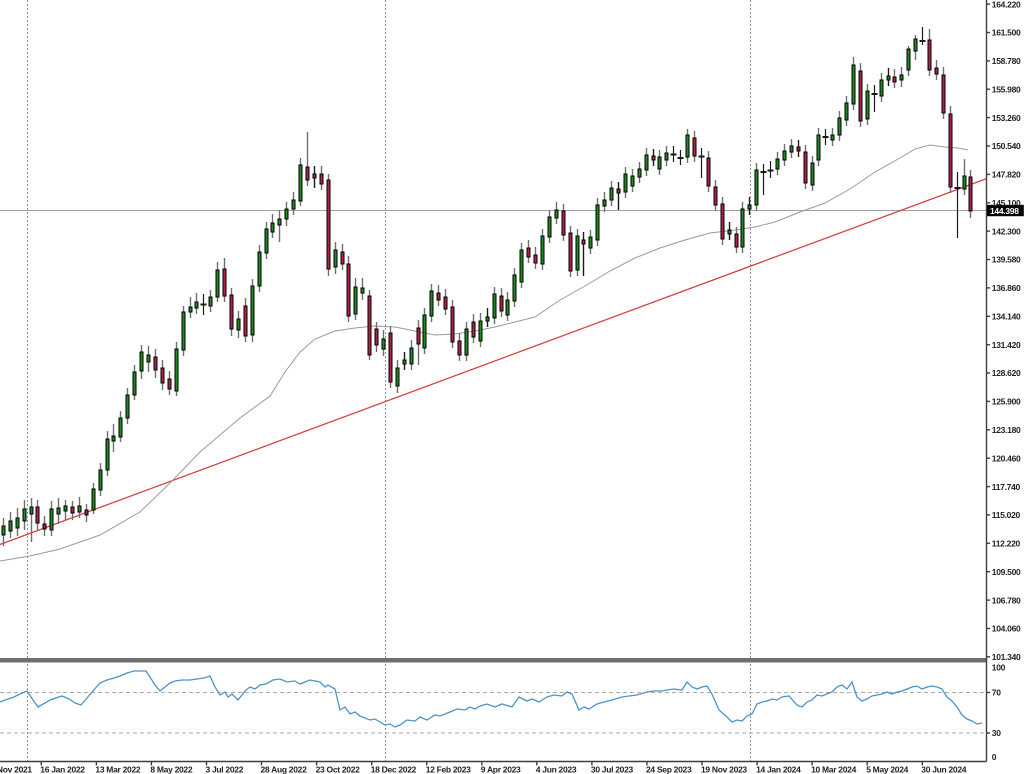 The width and height of the screenshot is (1024, 774). What do you see at coordinates (996, 693) in the screenshot?
I see `svg-text: 70` at bounding box center [996, 693].